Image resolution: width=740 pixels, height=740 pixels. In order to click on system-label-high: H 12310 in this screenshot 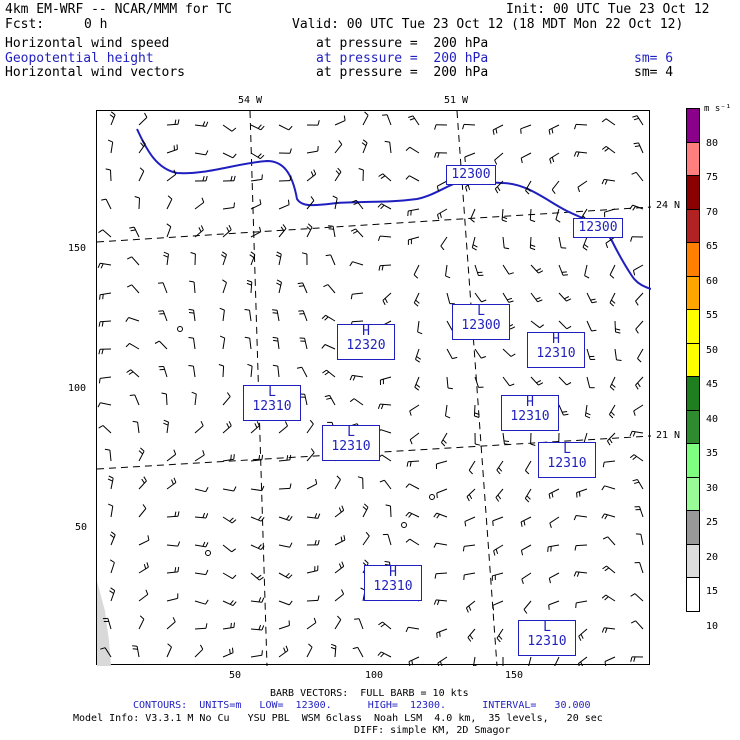, I will do `click(530, 413)`.